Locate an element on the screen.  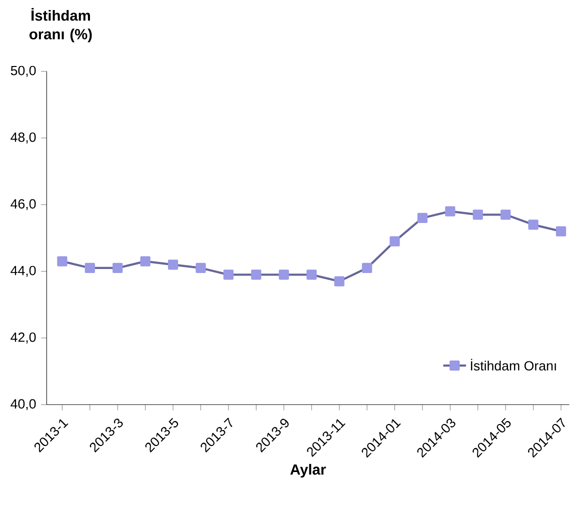
y-tick-label: 40,0 is located at coordinates (23, 404).